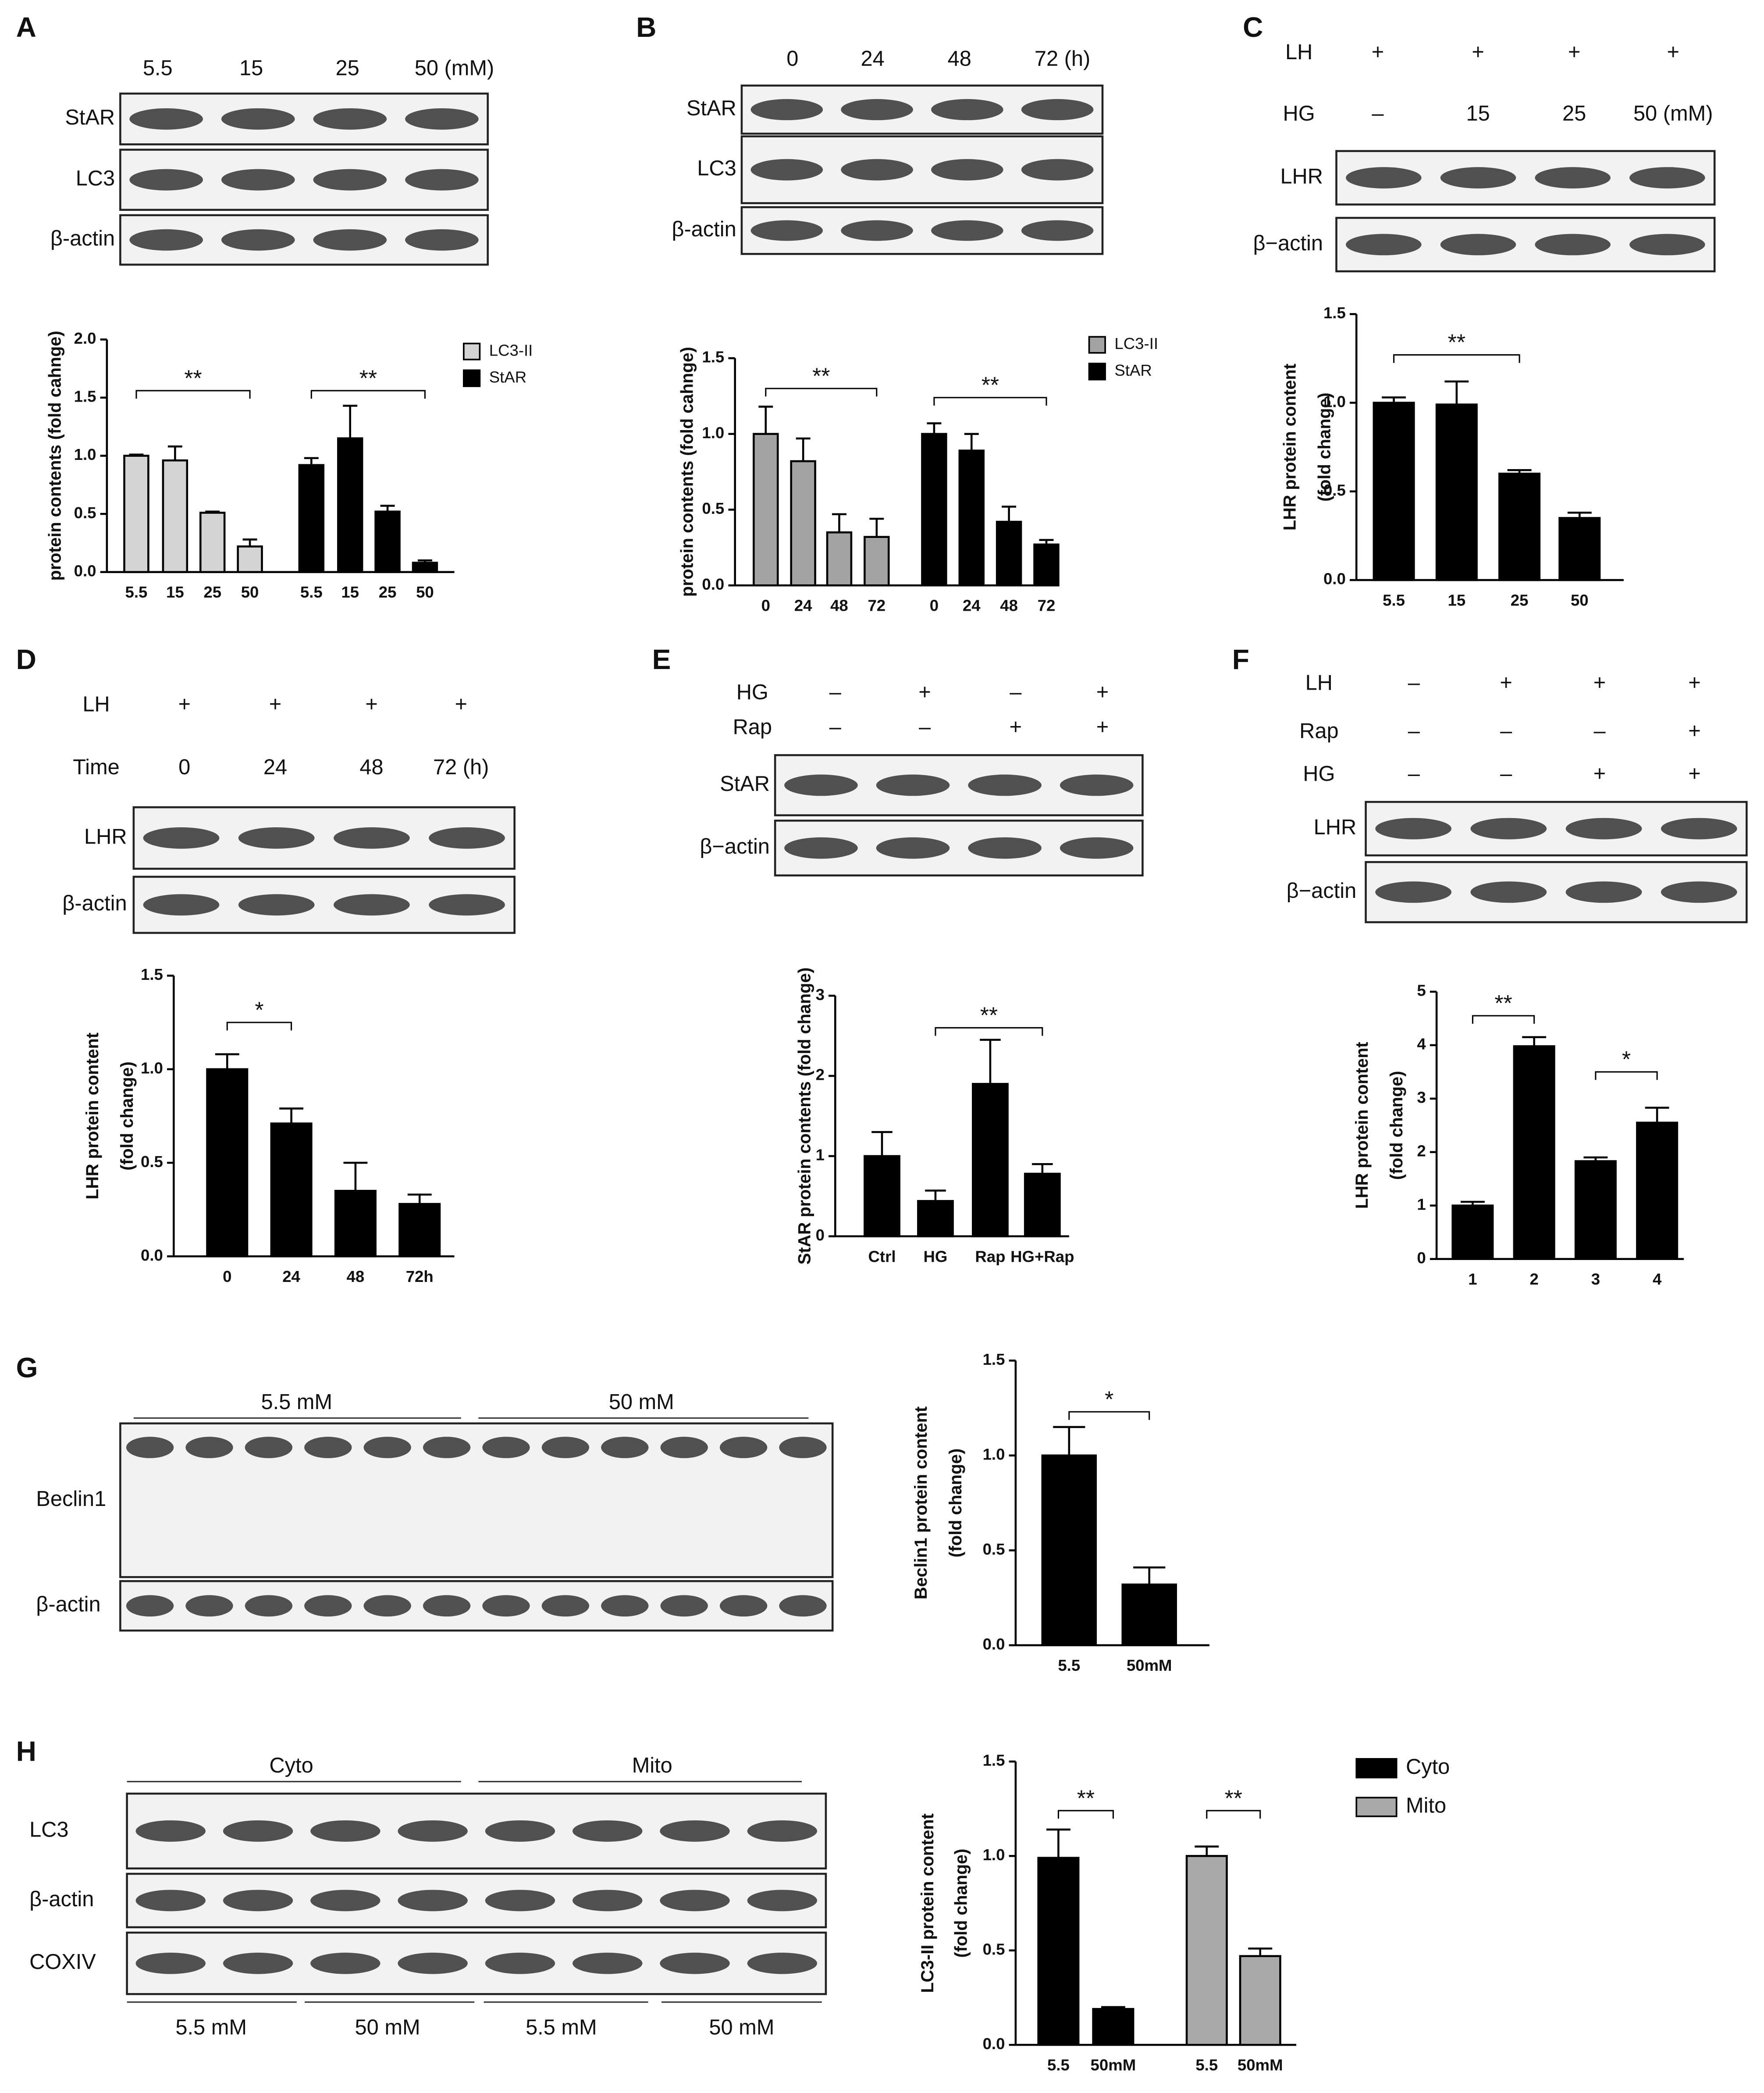 The height and width of the screenshot is (2093, 1764). I want to click on x-tick-label: 15, so click(175, 592).